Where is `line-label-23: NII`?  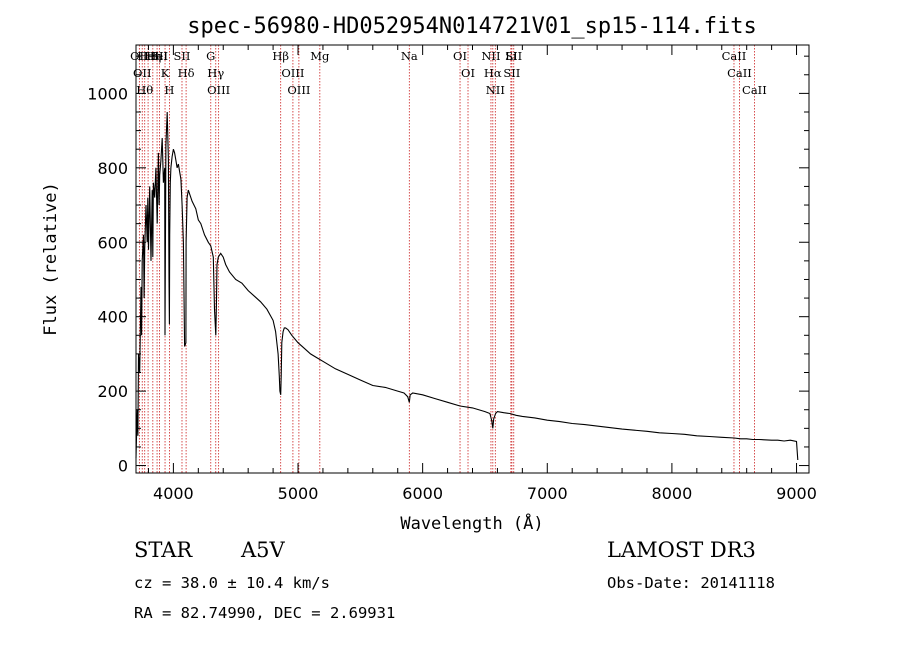
line-label-23: NII is located at coordinates (495, 90).